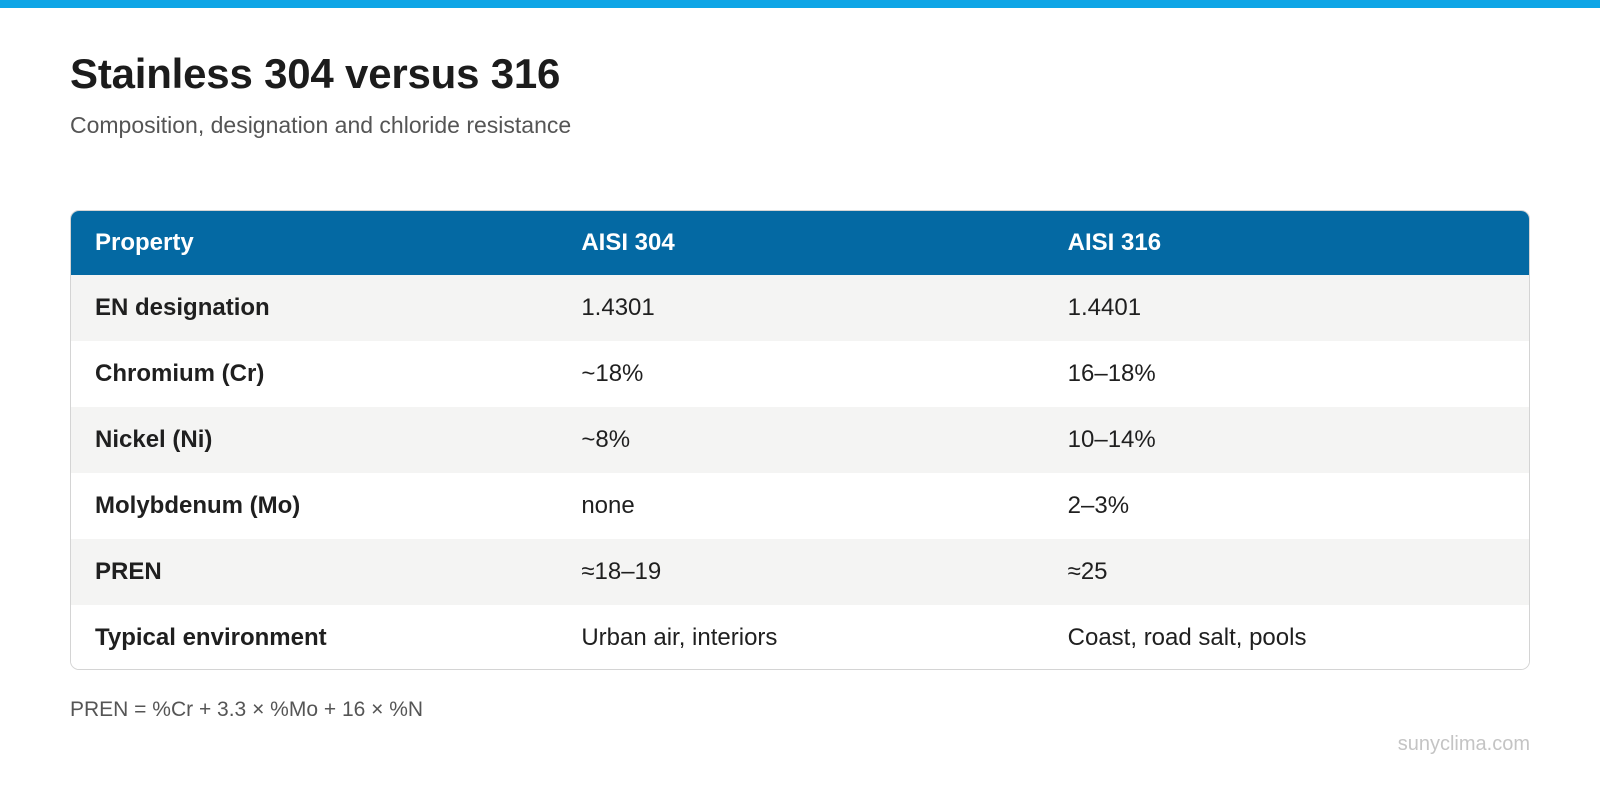 The height and width of the screenshot is (788, 1600). Describe the element at coordinates (1187, 637) in the screenshot. I see `row-value-316: Coast, road salt, pools` at that location.